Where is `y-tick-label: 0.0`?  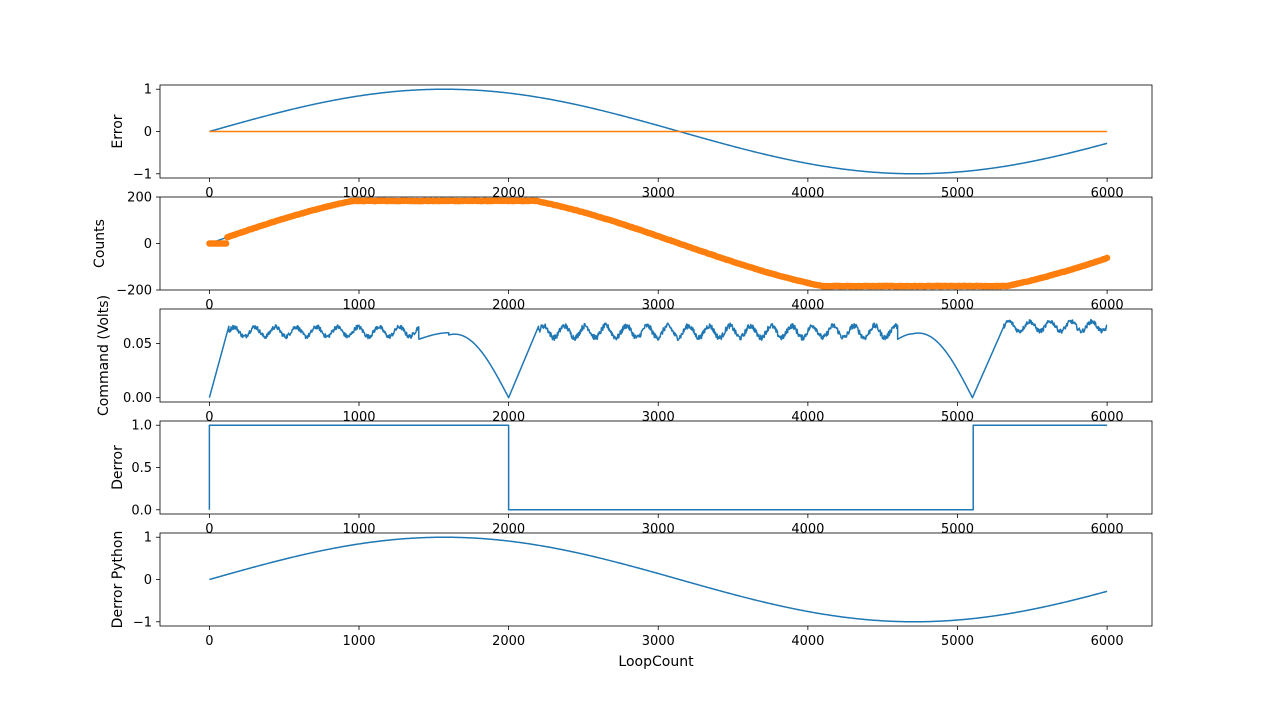
y-tick-label: 0.0 is located at coordinates (141, 510).